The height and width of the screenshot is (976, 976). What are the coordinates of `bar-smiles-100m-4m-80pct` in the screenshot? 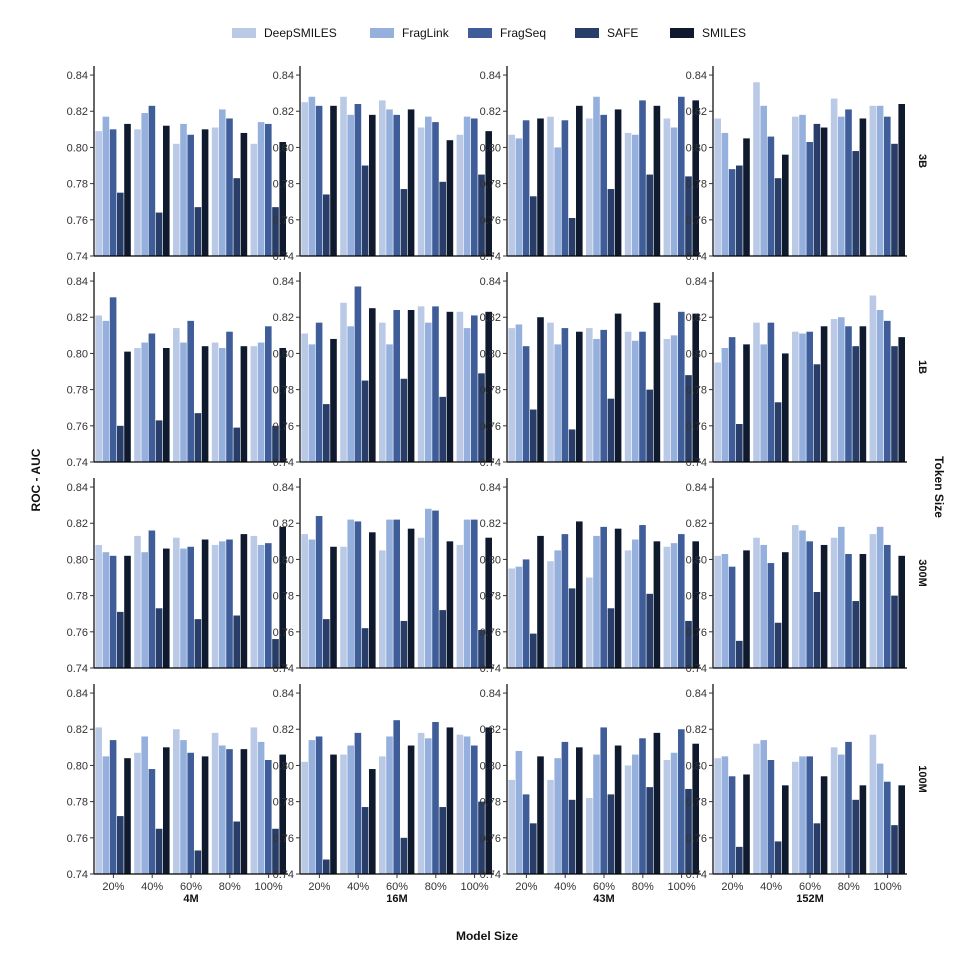 It's located at (244, 811).